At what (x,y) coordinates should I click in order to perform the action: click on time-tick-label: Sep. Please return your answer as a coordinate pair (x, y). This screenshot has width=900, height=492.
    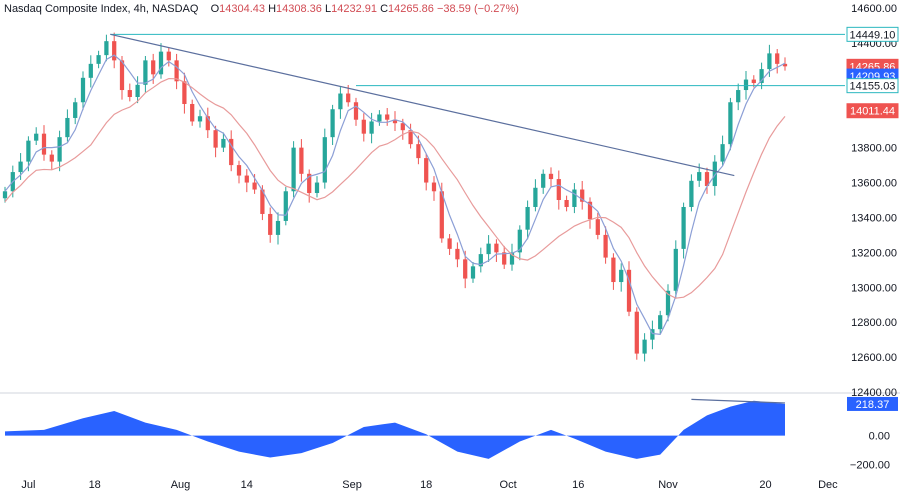
    Looking at the image, I should click on (352, 485).